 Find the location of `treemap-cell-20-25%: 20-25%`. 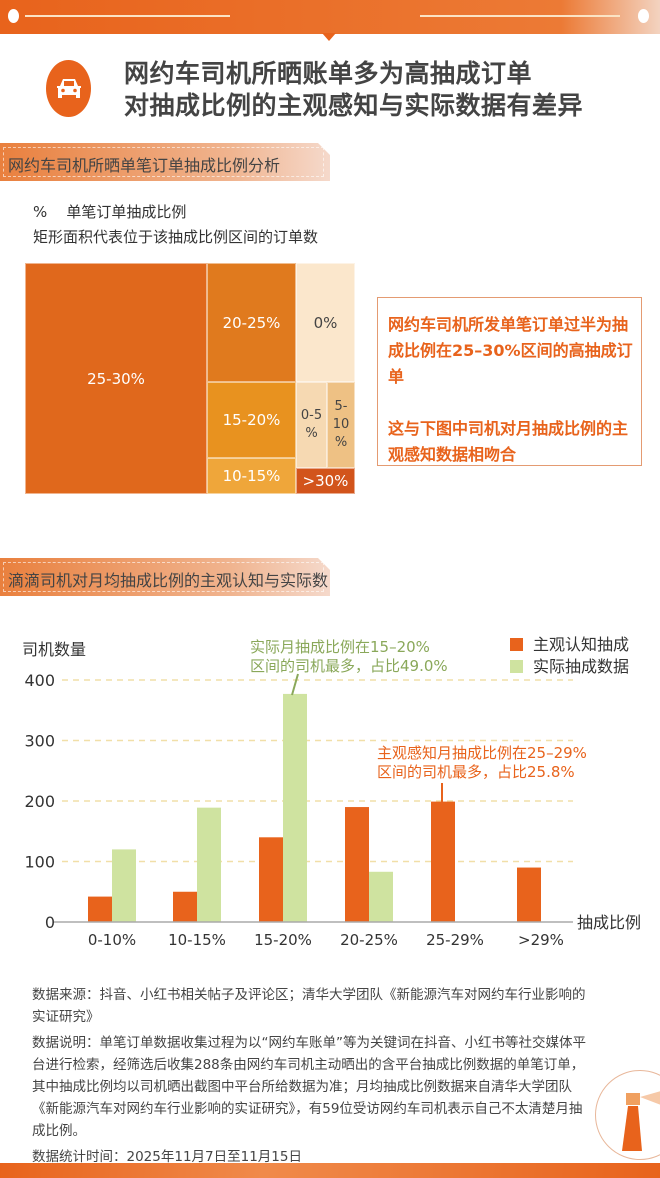

treemap-cell-20-25%: 20-25% is located at coordinates (251, 322).